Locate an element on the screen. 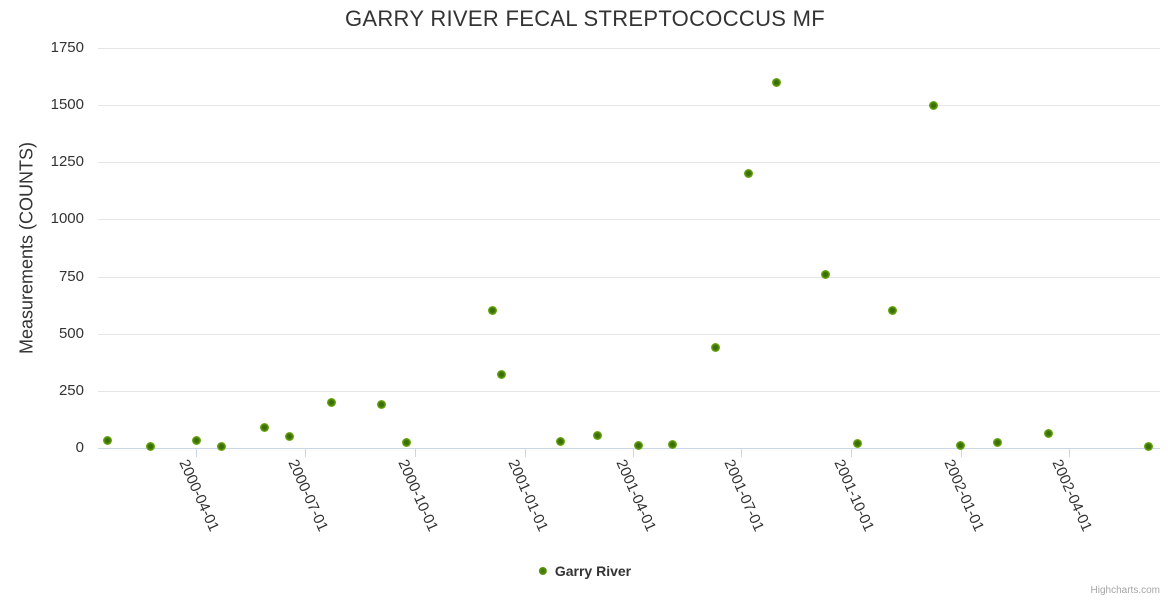  x-tick-label: 2001-10-01 is located at coordinates (854, 496).